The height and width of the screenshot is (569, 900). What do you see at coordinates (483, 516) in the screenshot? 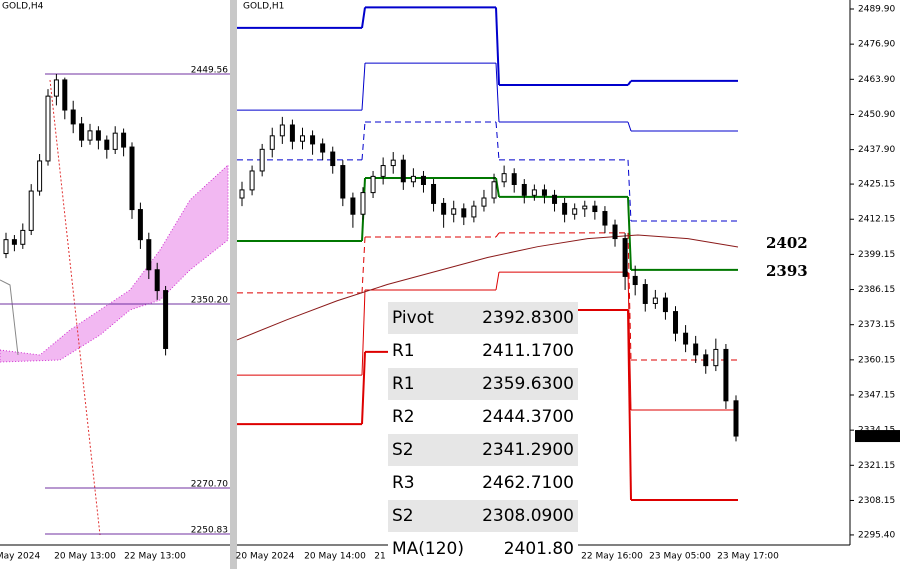
I see `table-row: S2 2308.0900` at bounding box center [483, 516].